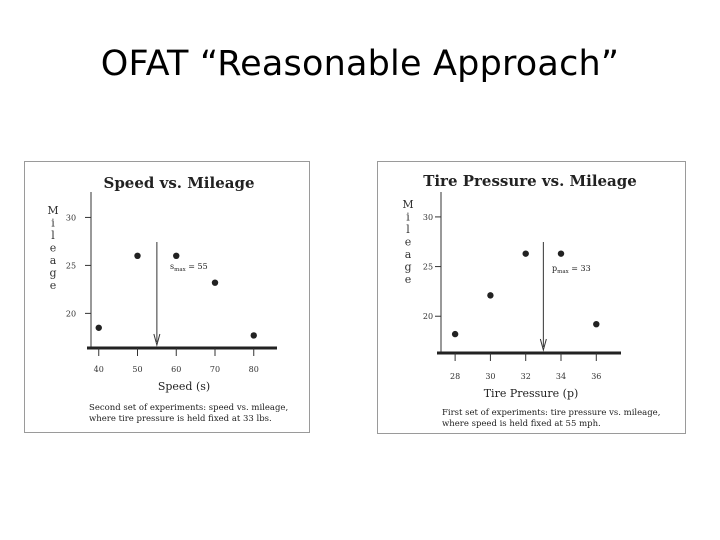 Image resolution: width=720 pixels, height=540 pixels. I want to click on x-tick-label: 28, so click(455, 376).